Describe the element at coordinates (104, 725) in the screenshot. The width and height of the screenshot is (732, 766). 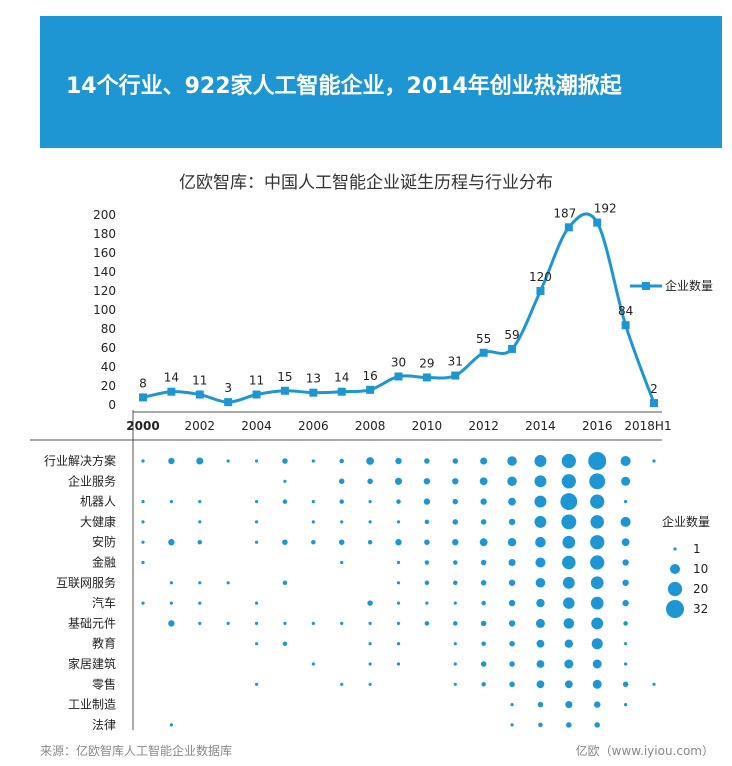
I see `category-label: 法律` at that location.